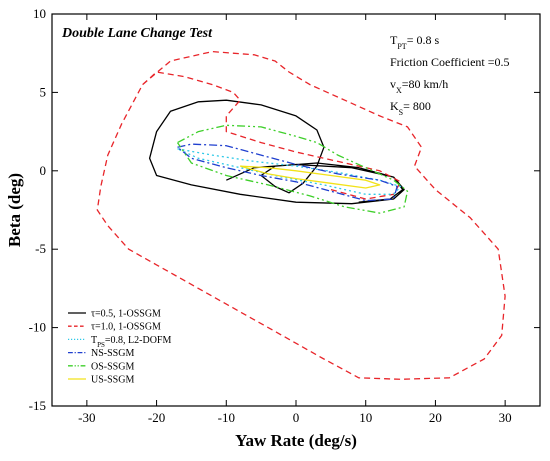 This screenshot has width=550, height=461. Describe the element at coordinates (296, 440) in the screenshot. I see `x-axis-title: Yaw Rate (deg/s)` at that location.